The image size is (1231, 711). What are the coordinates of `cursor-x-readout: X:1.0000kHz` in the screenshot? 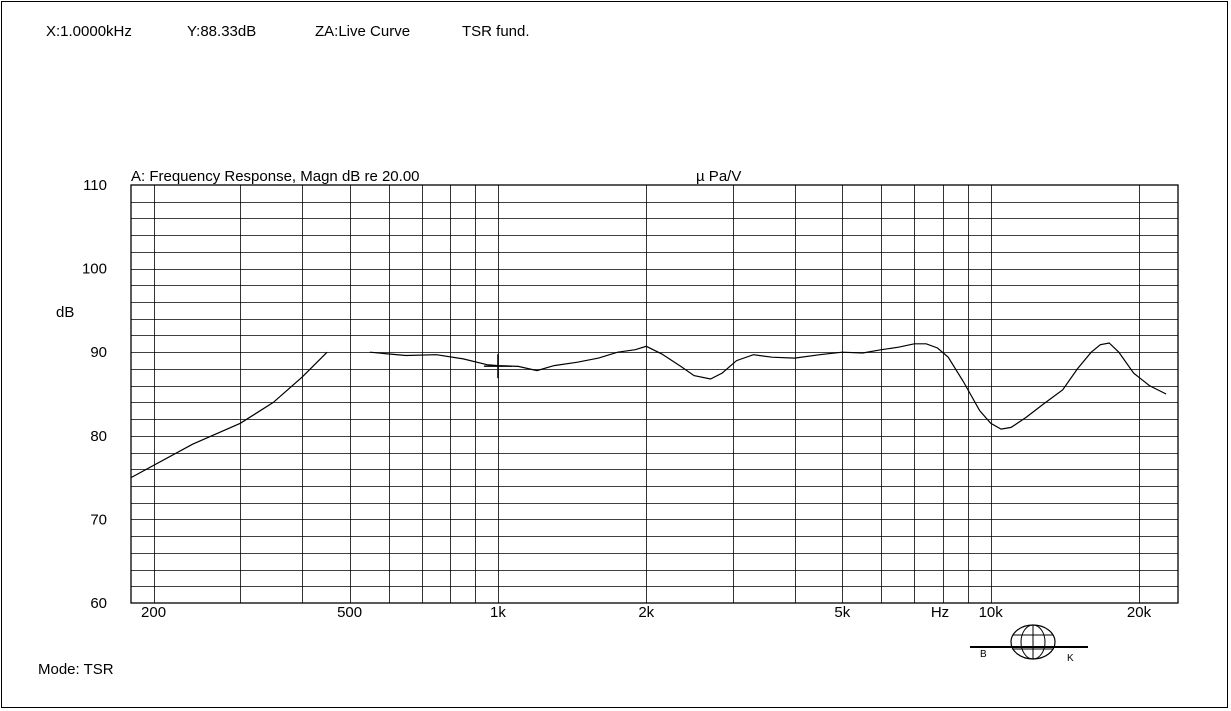 It's located at (89, 31).